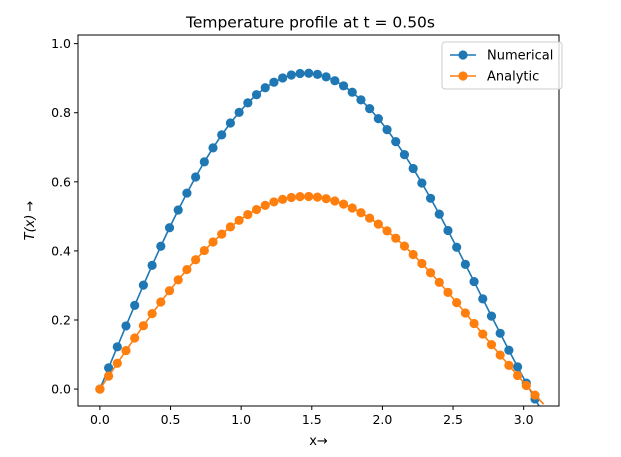  What do you see at coordinates (100, 419) in the screenshot?
I see `x-tick-label: 0.0` at bounding box center [100, 419].